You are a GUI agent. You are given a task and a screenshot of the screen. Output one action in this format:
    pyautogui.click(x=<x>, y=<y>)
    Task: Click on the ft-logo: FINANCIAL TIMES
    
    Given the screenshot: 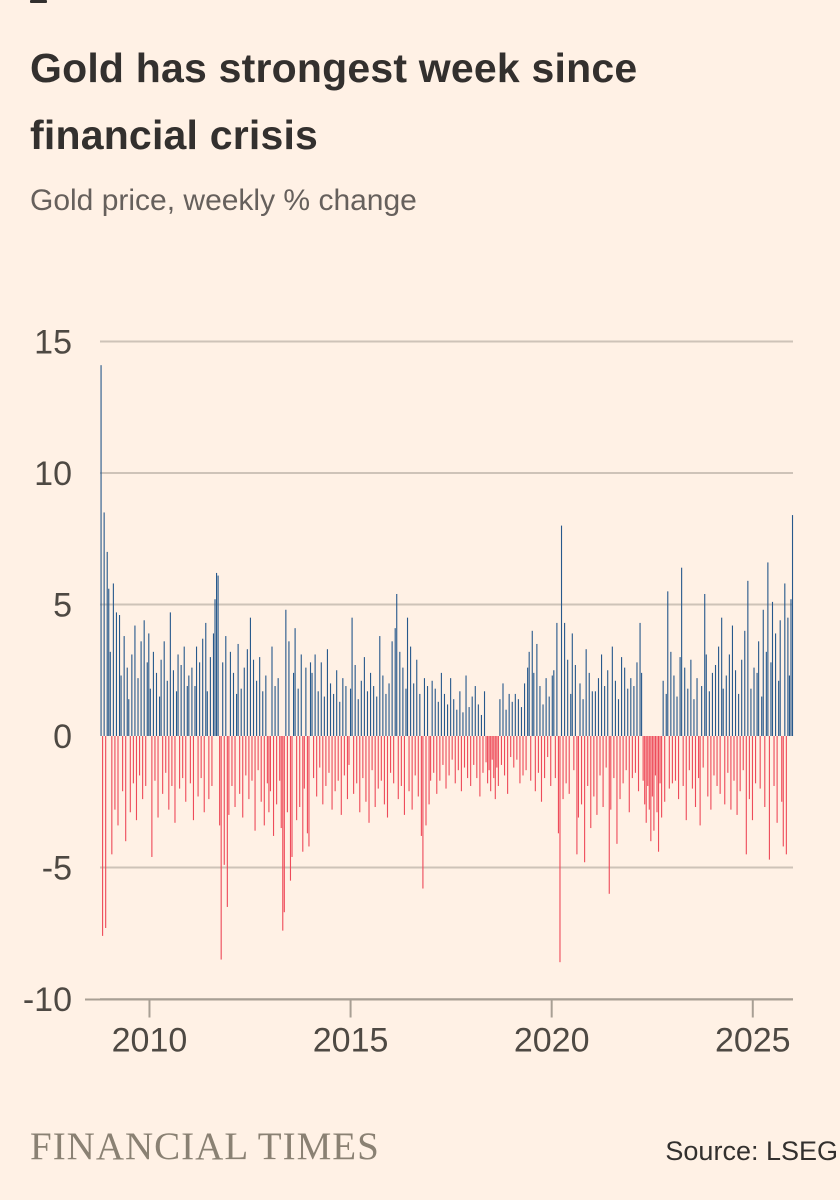 What is the action you would take?
    pyautogui.click(x=205, y=1146)
    